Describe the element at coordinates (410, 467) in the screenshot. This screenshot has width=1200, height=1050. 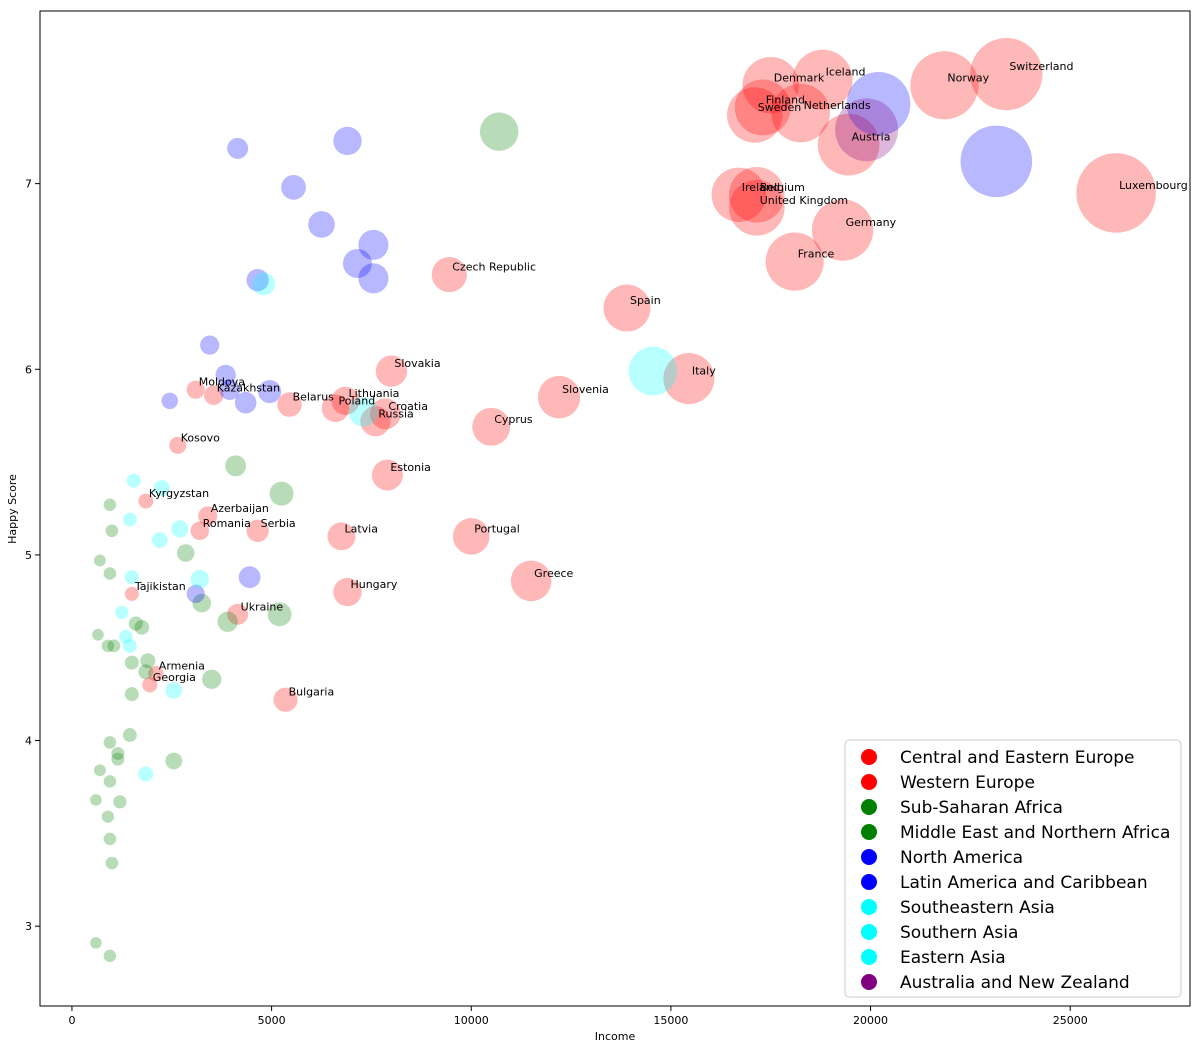
I see `point-label: Estonia` at that location.